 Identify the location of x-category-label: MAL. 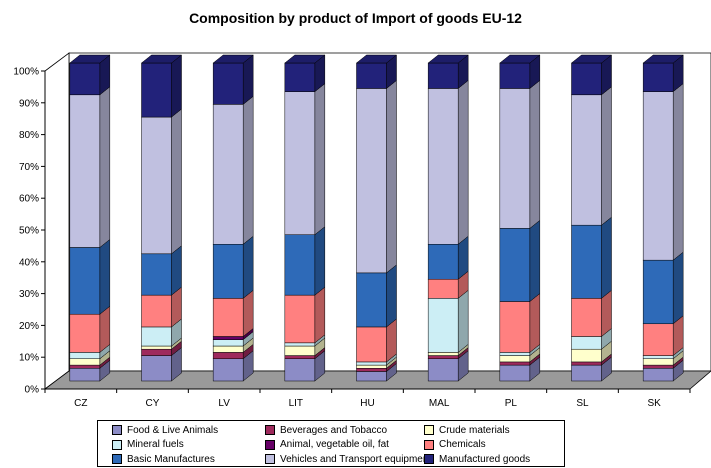
(439, 403).